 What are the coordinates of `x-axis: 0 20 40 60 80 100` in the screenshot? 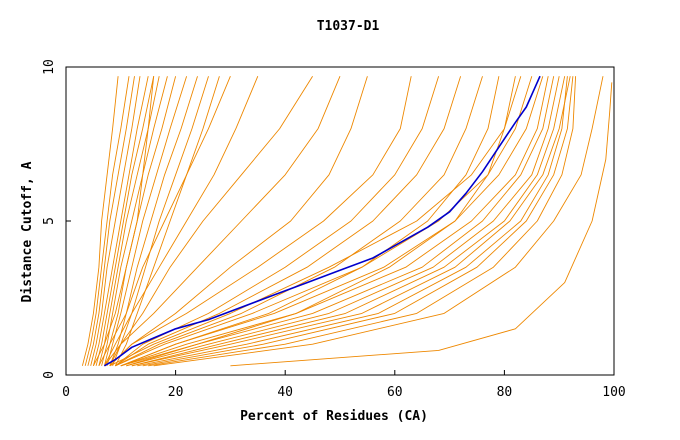 It's located at (344, 385).